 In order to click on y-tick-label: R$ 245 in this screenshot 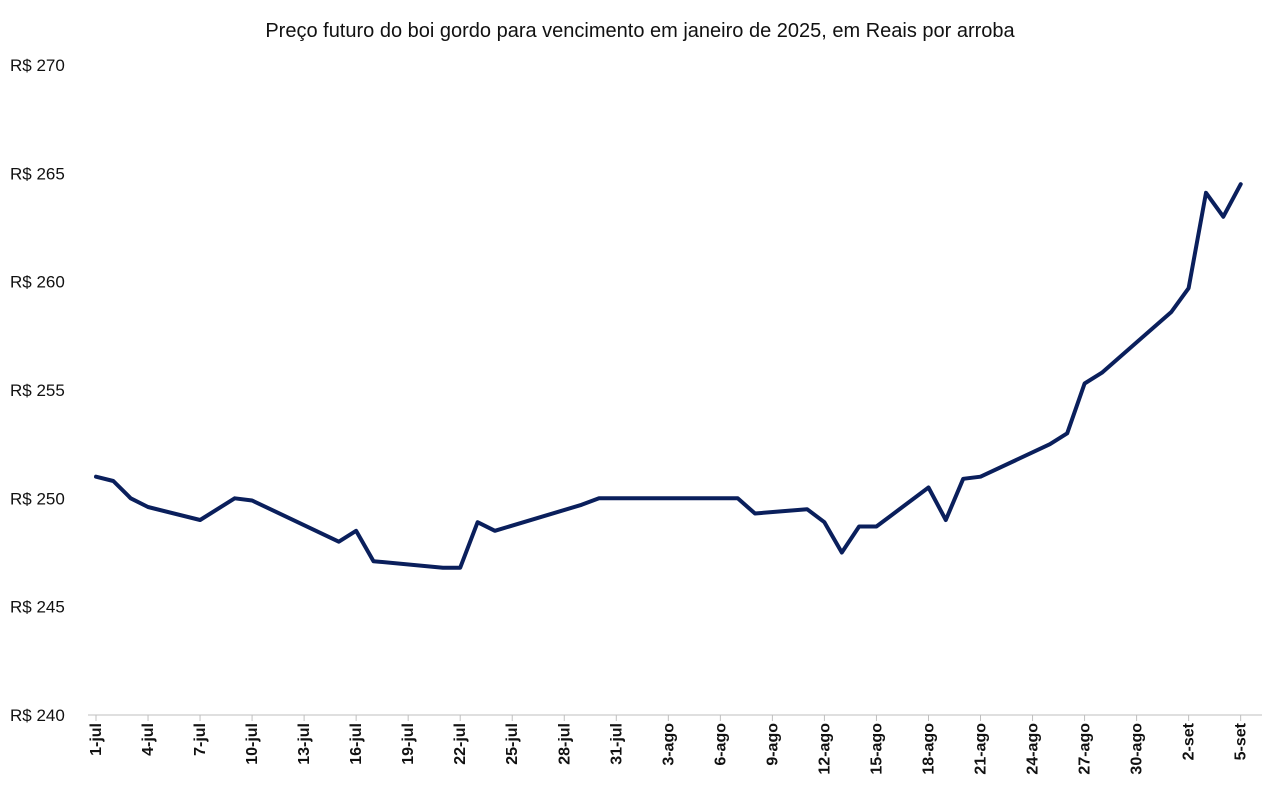, I will do `click(37, 607)`.